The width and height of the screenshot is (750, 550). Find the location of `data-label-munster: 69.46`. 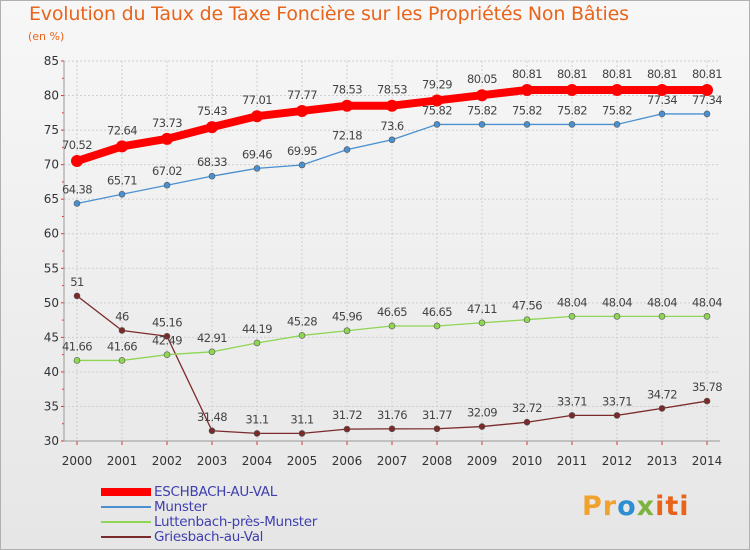

data-label-munster: 69.46 is located at coordinates (257, 154).